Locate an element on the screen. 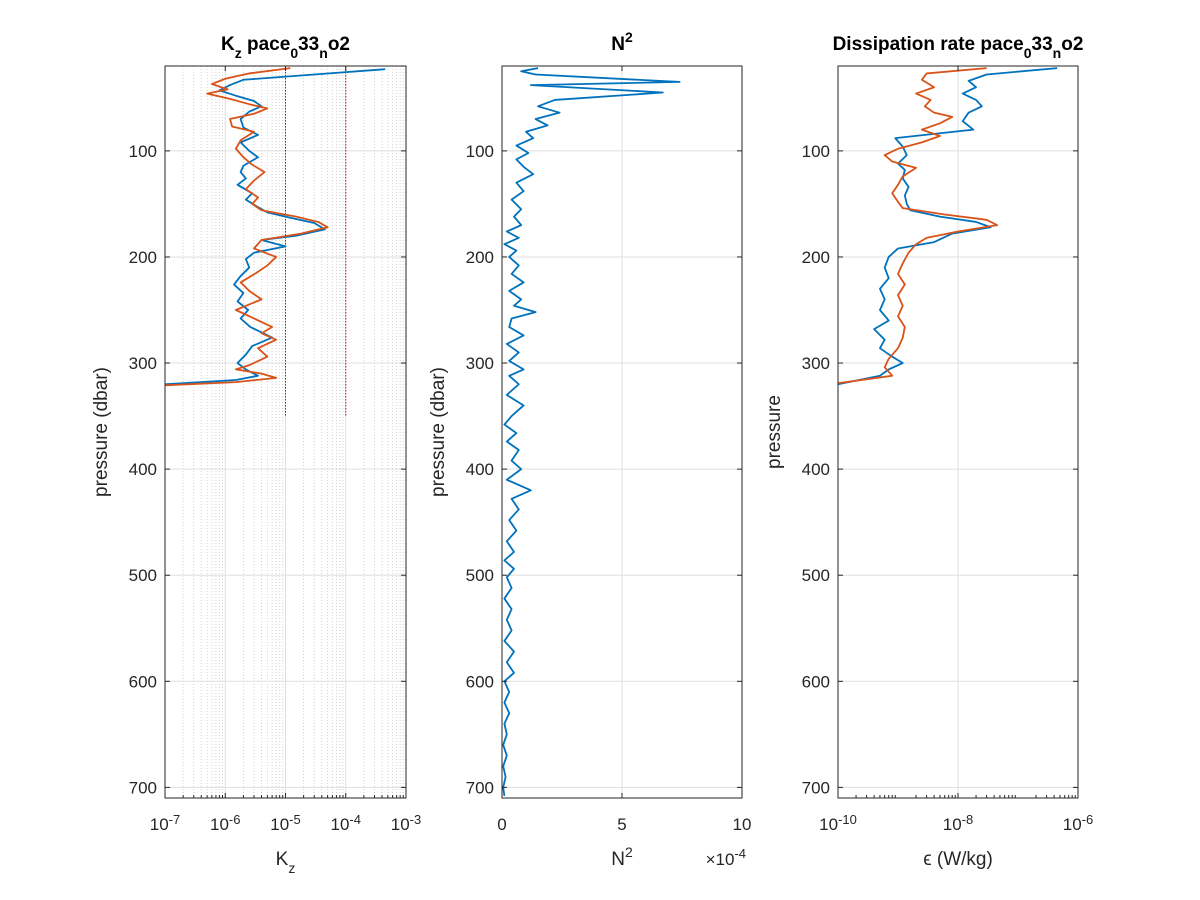 This screenshot has width=1200, height=900. x-tick-label: 5 is located at coordinates (621, 824).